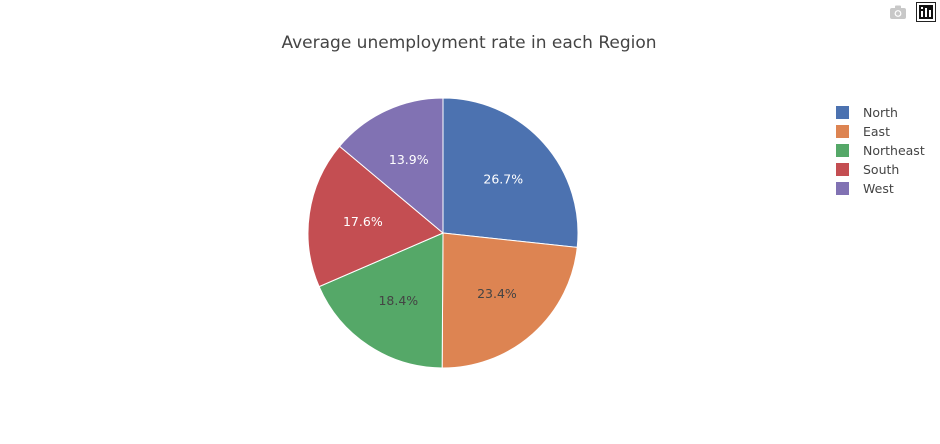 The width and height of the screenshot is (940, 444). I want to click on modebar, so click(912, 12).